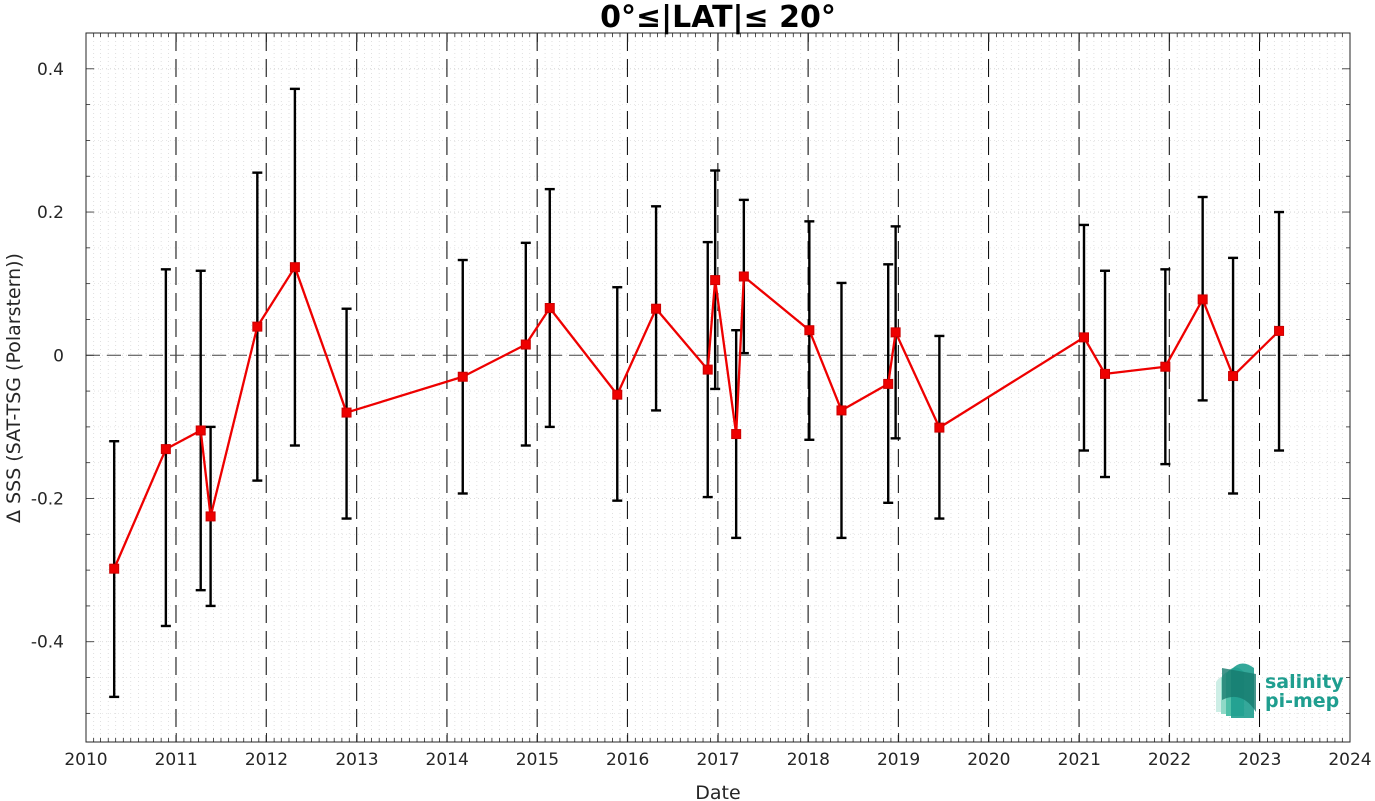 This screenshot has width=1375, height=801. What do you see at coordinates (1349, 760) in the screenshot?
I see `x-tick-label: 2024` at bounding box center [1349, 760].